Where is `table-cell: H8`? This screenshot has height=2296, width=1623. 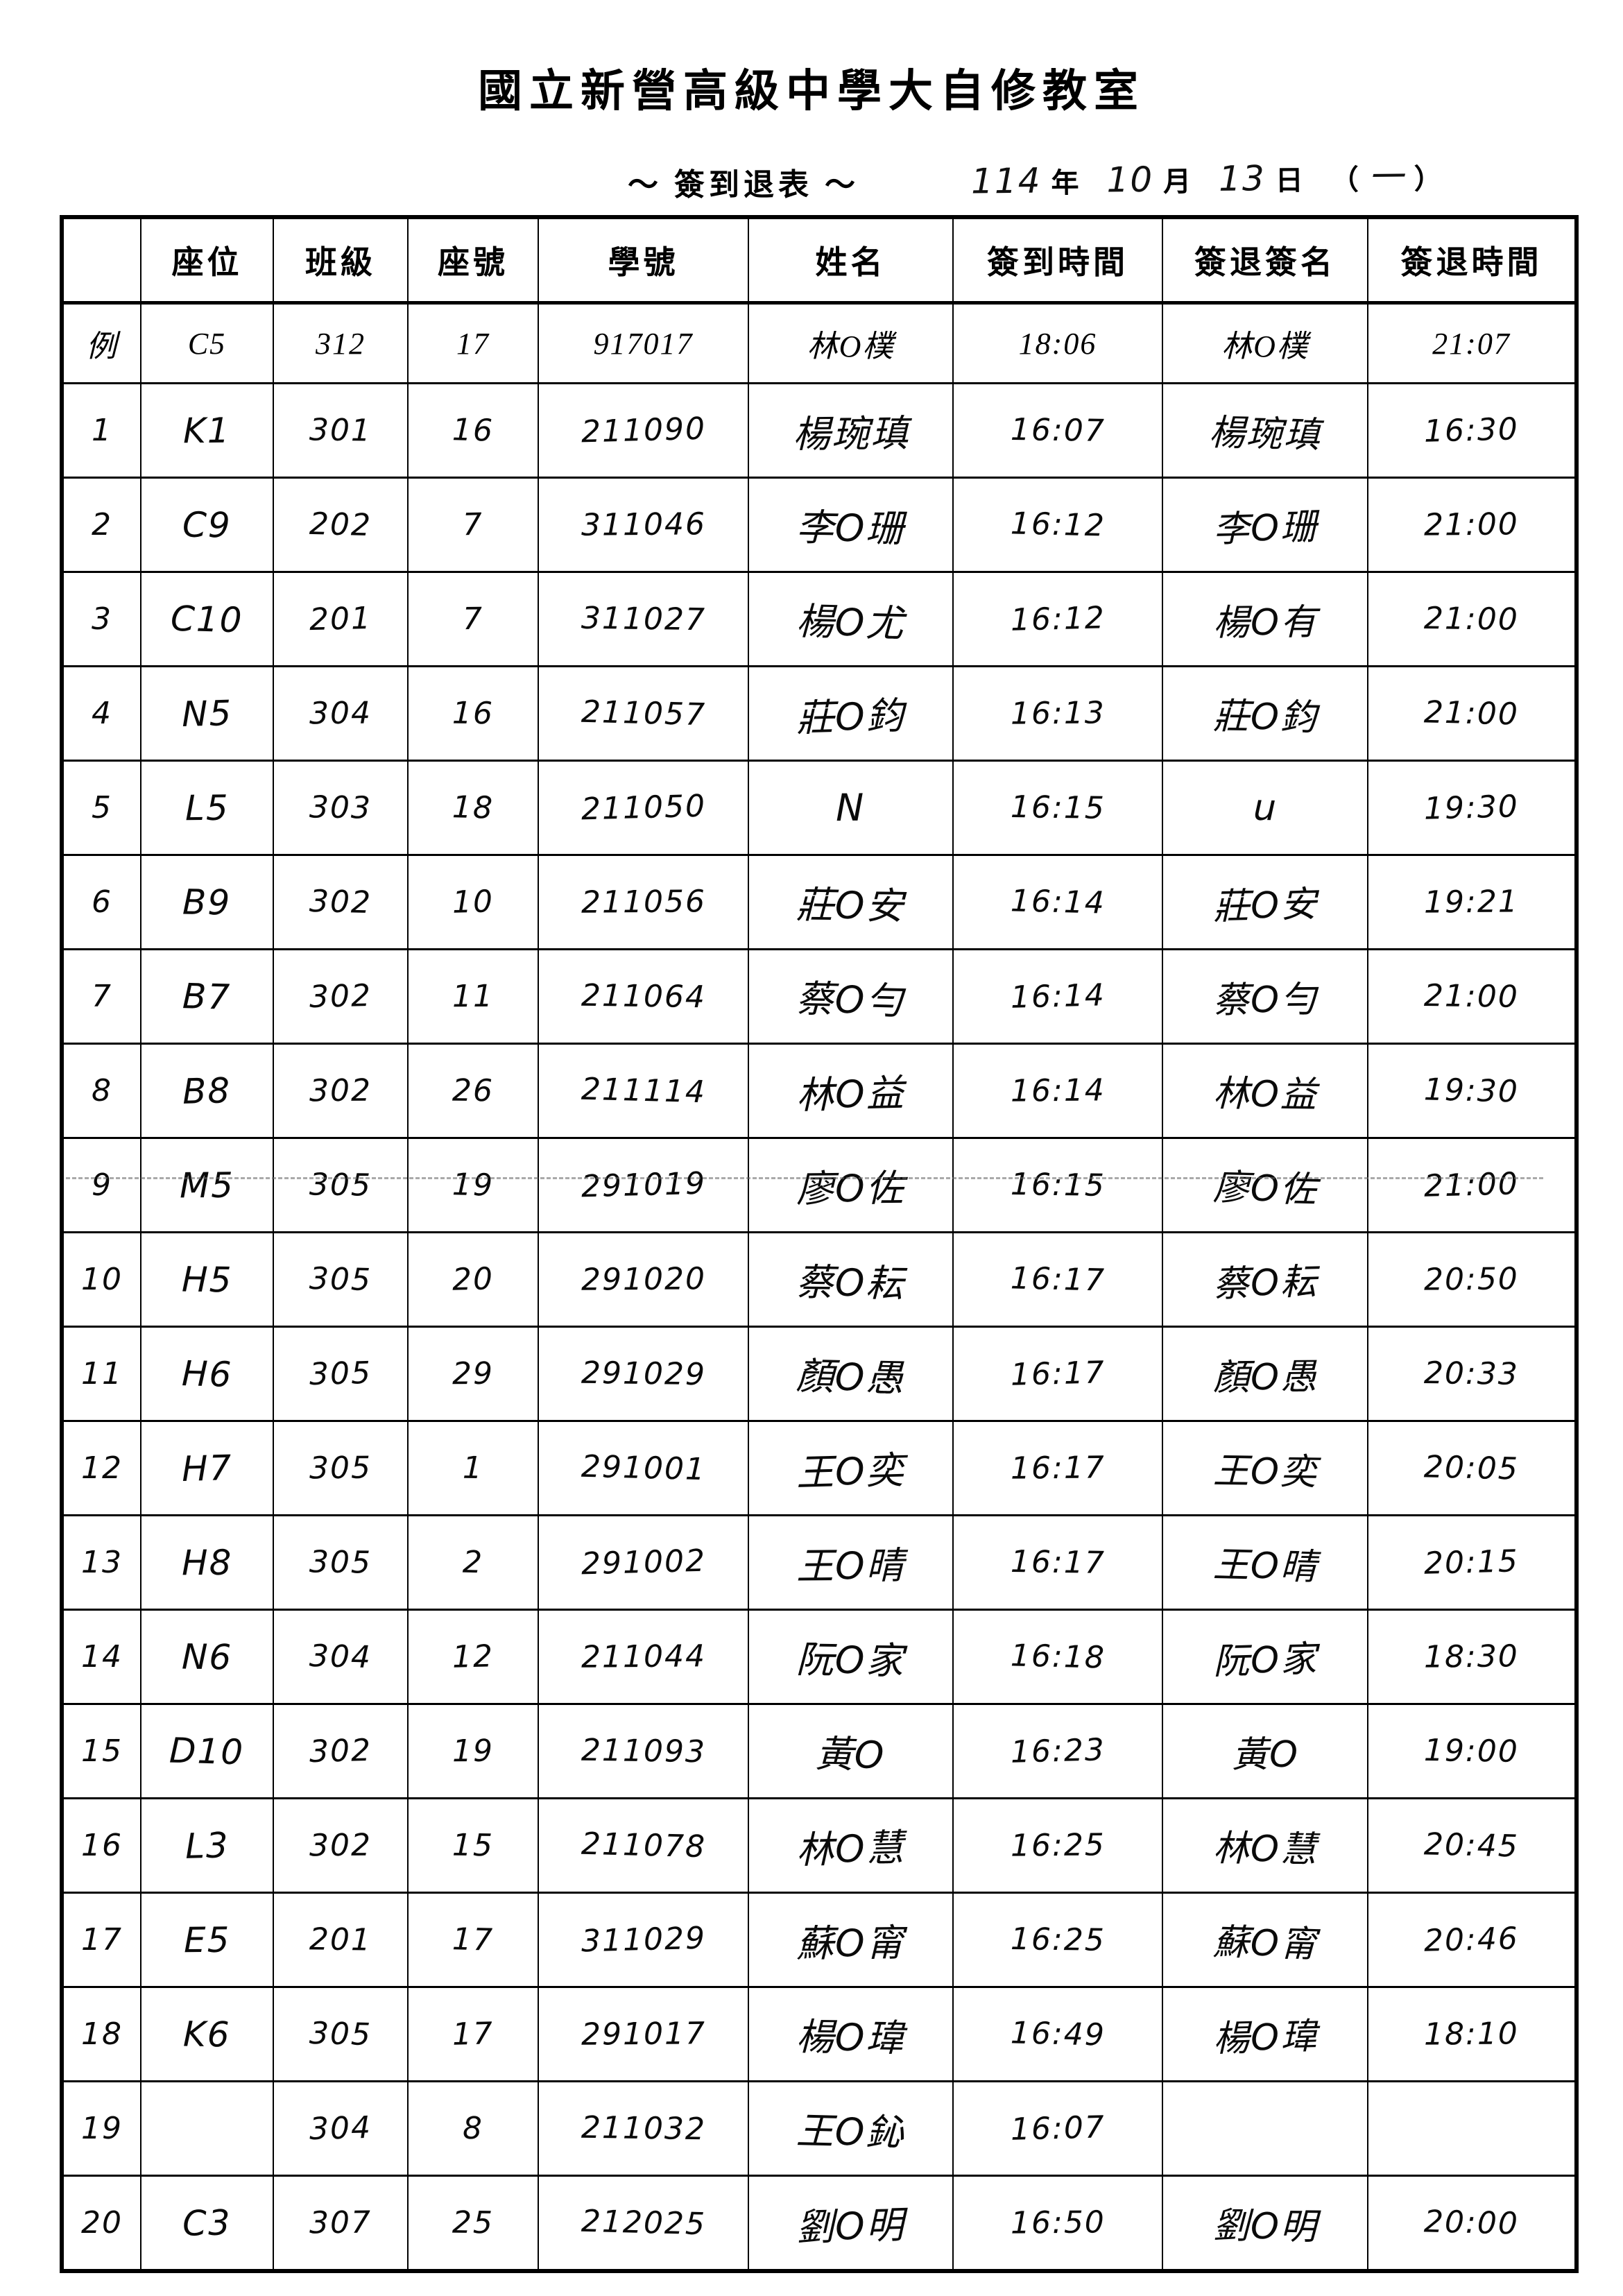 table-cell: H8 is located at coordinates (206, 1562).